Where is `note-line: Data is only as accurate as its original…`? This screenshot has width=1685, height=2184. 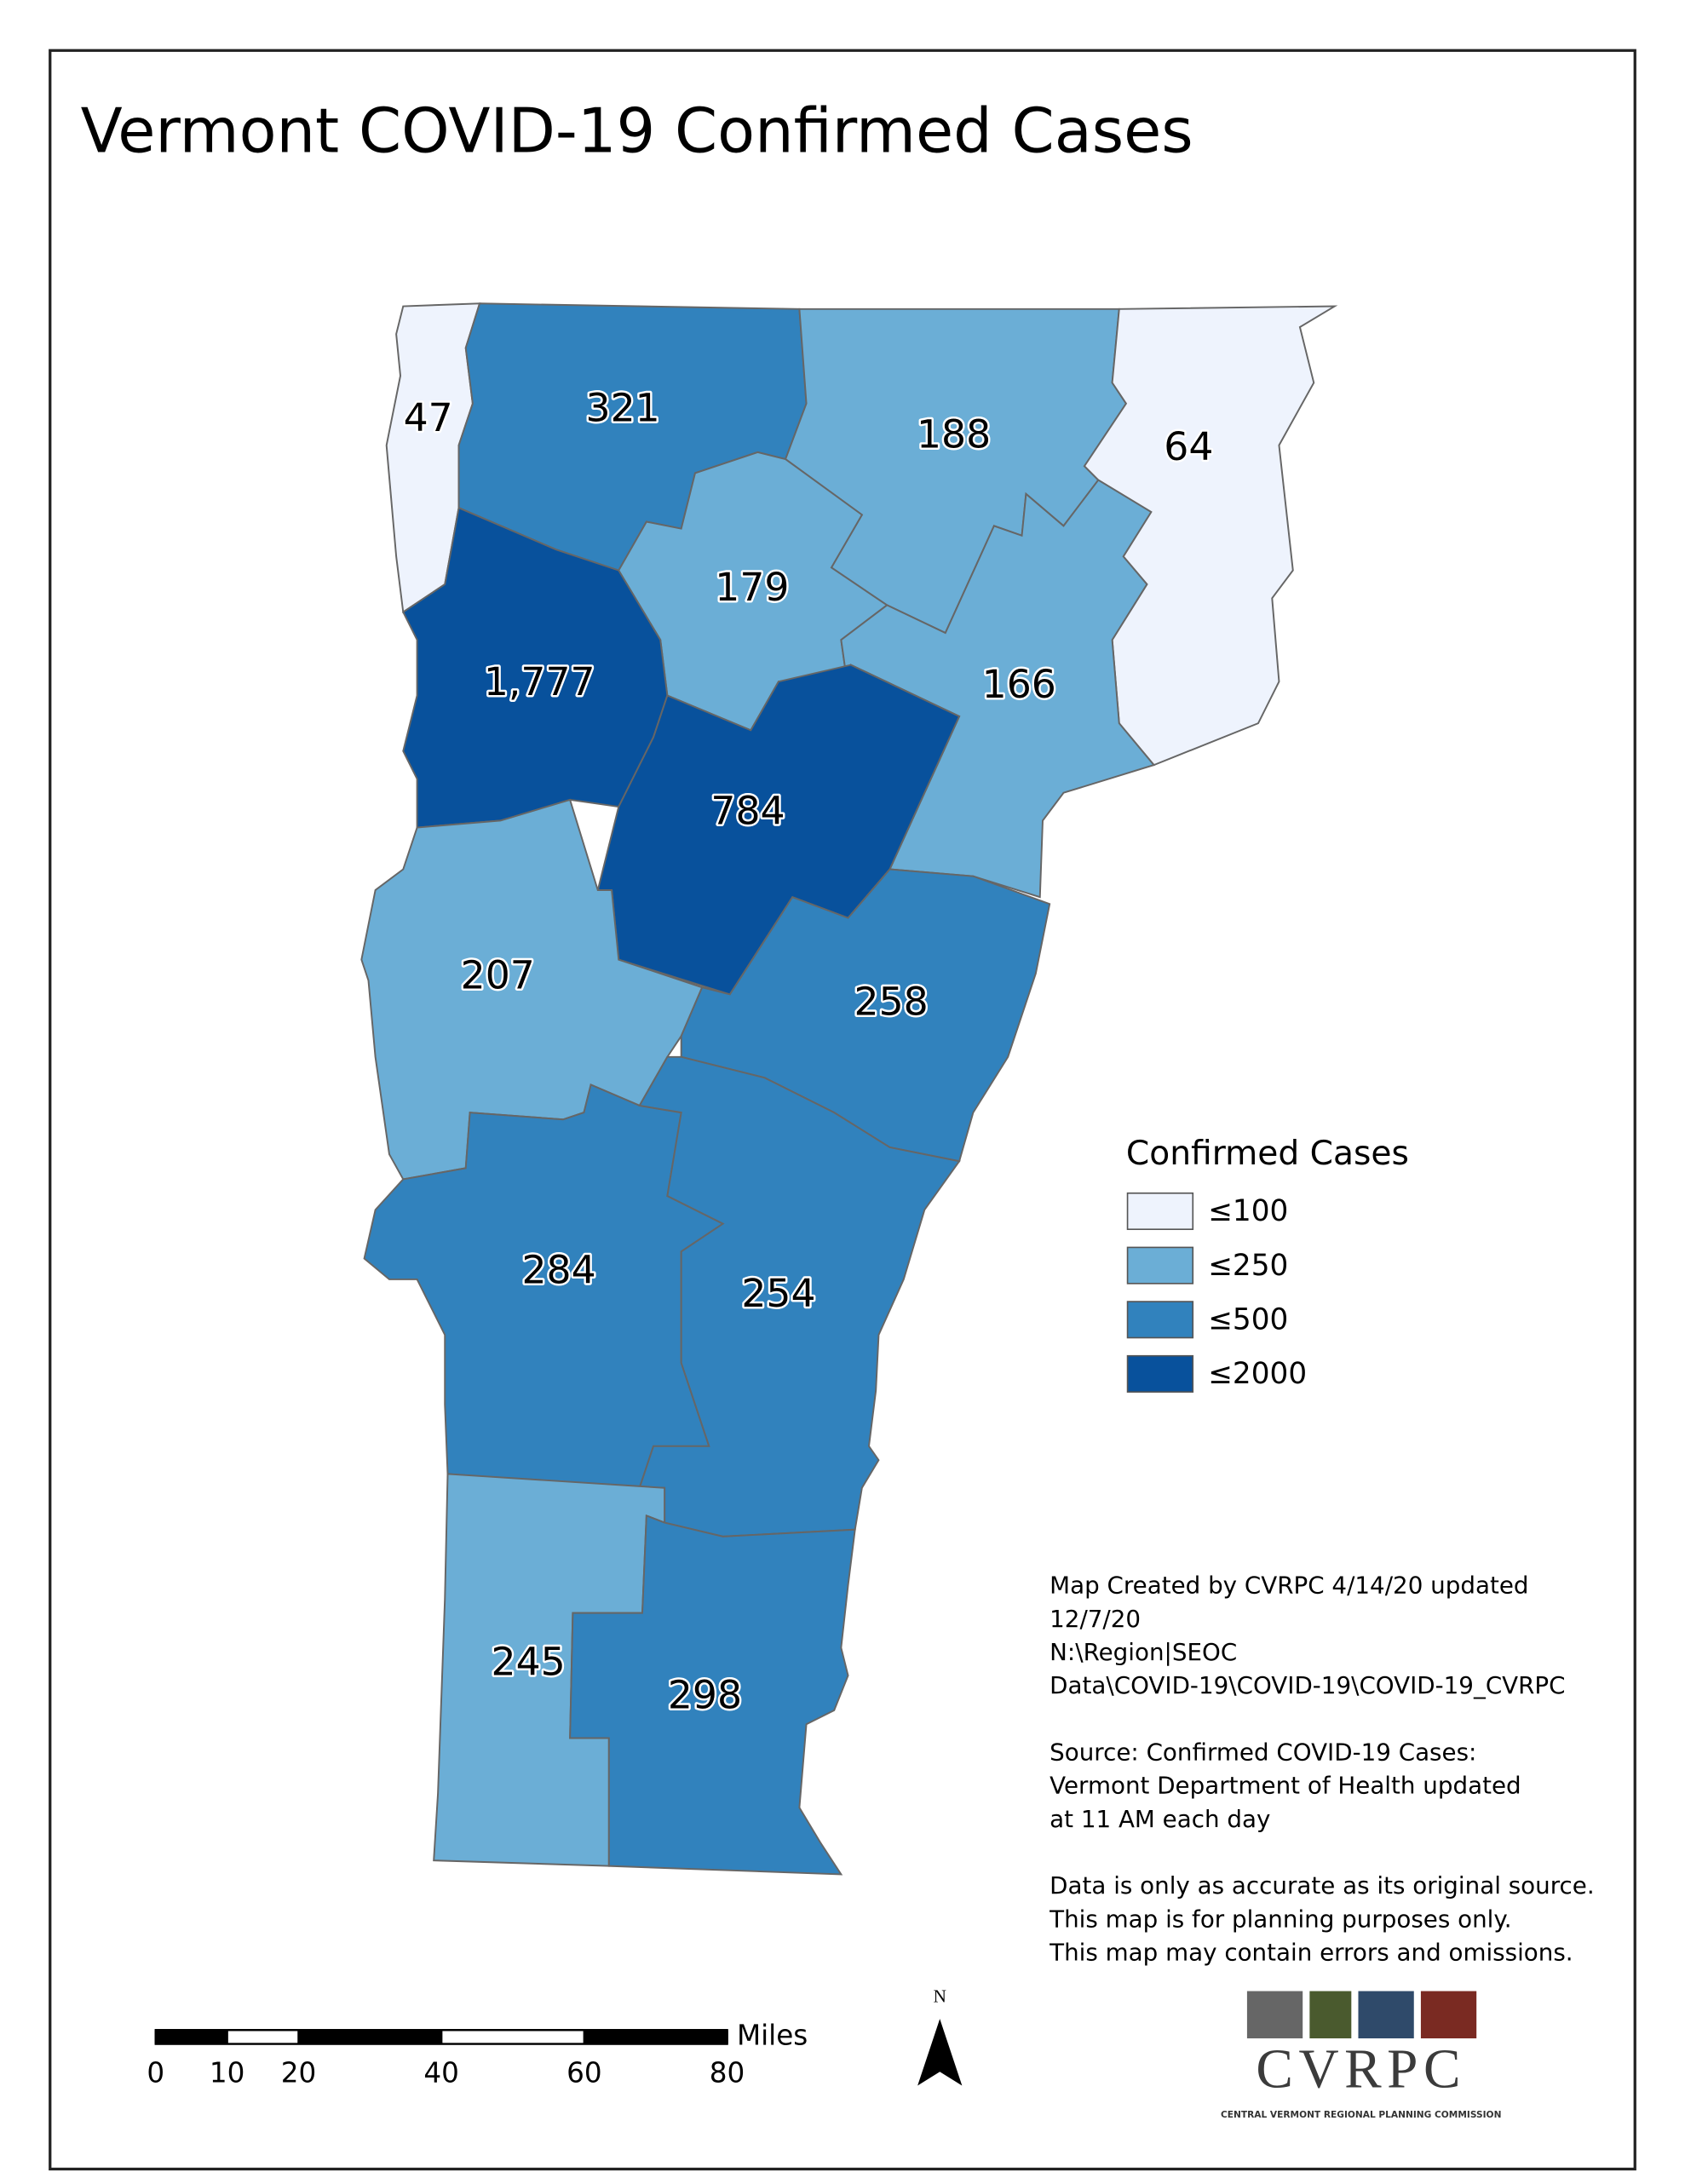 note-line: Data is only as accurate as its original… is located at coordinates (1322, 1885).